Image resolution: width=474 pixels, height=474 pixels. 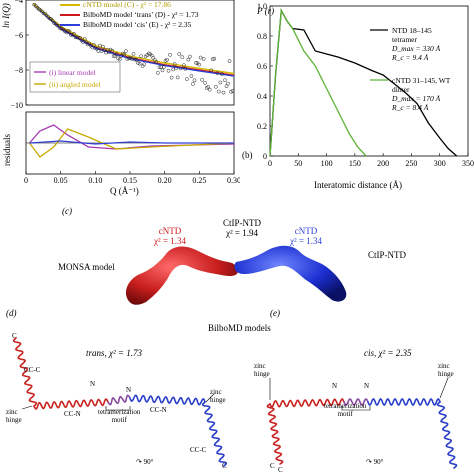 What do you see at coordinates (148, 462) in the screenshot?
I see `d-rotation-label: 90°` at bounding box center [148, 462].